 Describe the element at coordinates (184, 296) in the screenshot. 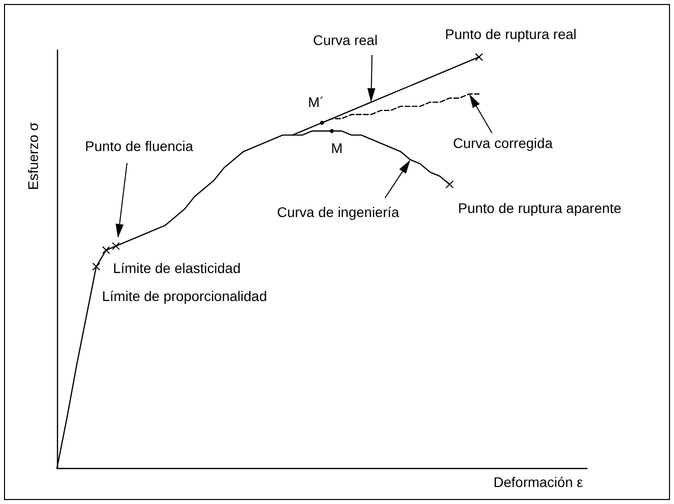

I see `annotation: Límite de proporcionalidad` at that location.